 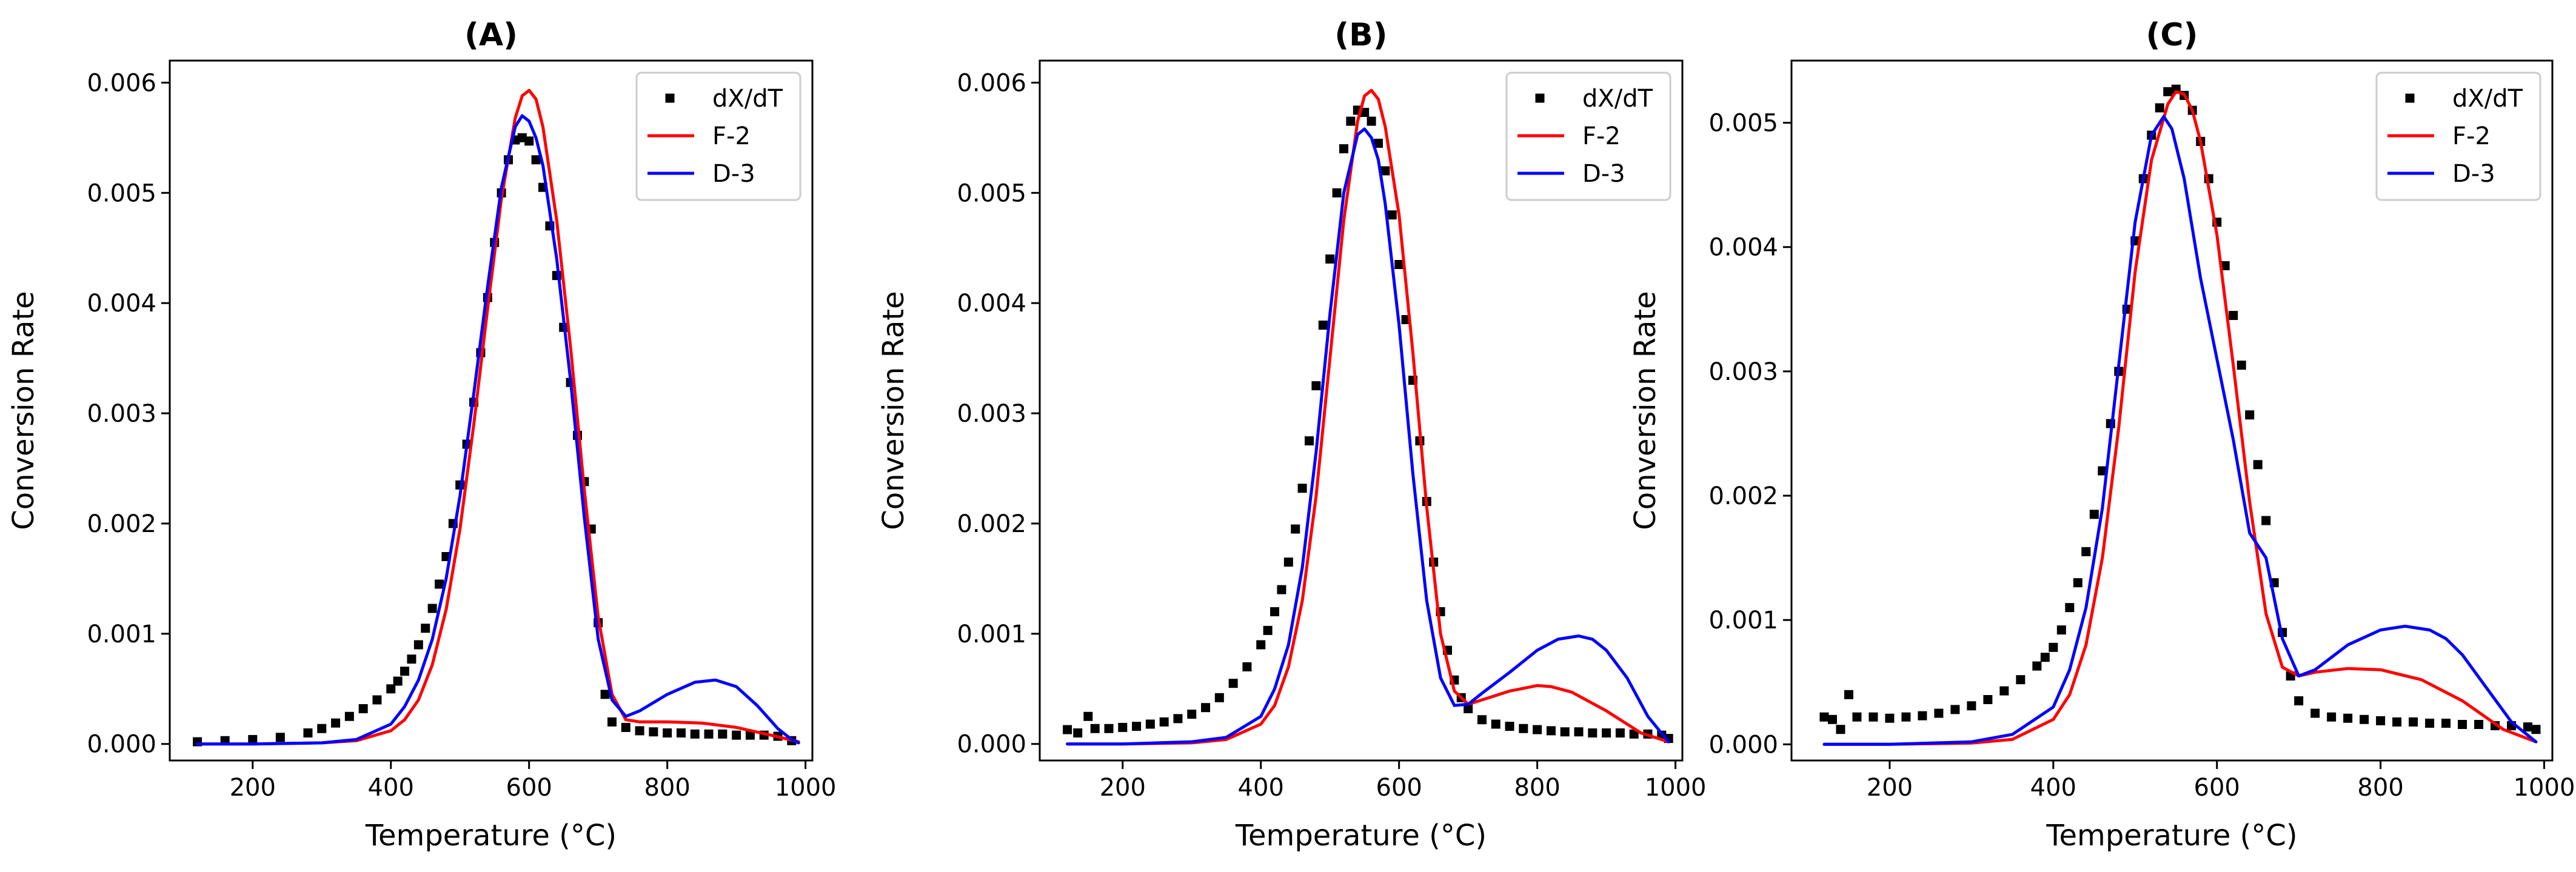 I want to click on x-tick-label: 800, so click(x=1537, y=788).